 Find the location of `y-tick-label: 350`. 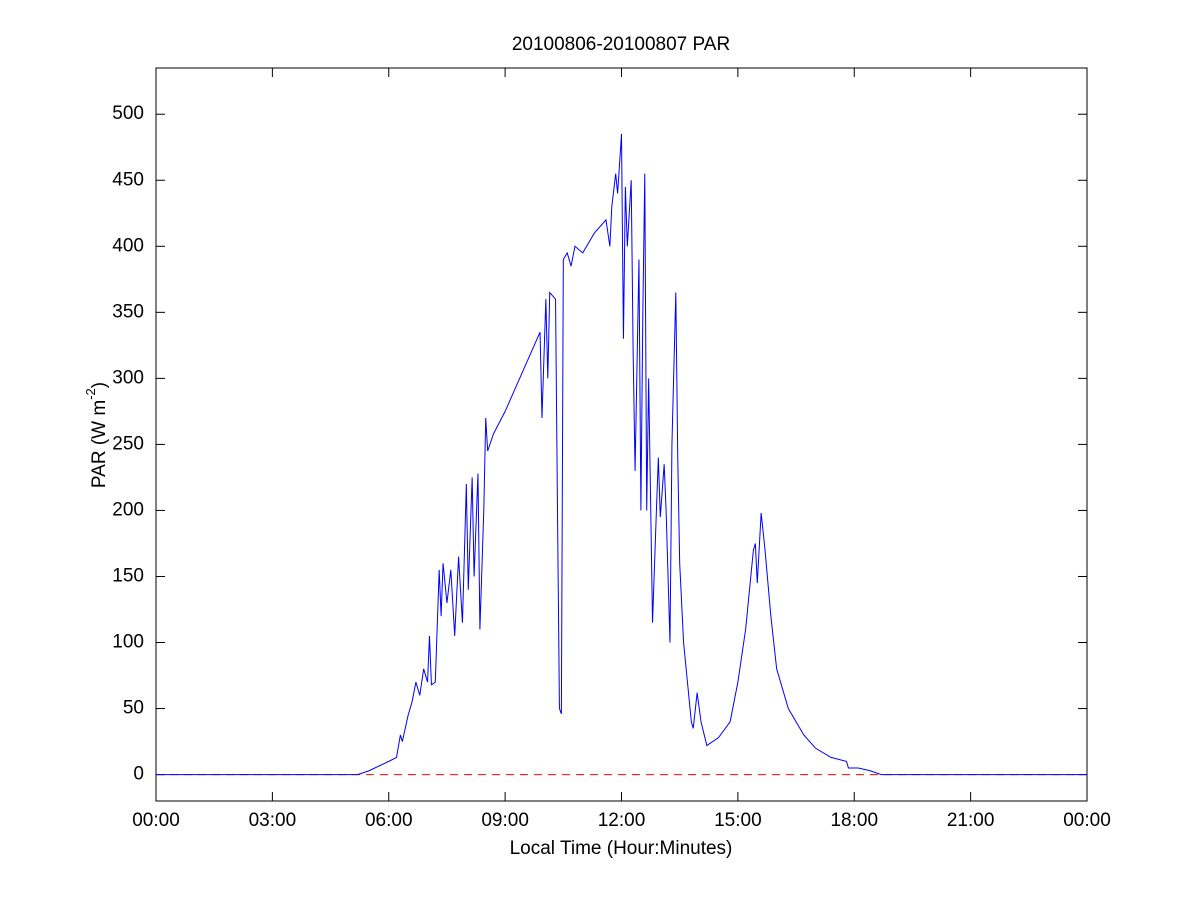

y-tick-label: 350 is located at coordinates (128, 311).